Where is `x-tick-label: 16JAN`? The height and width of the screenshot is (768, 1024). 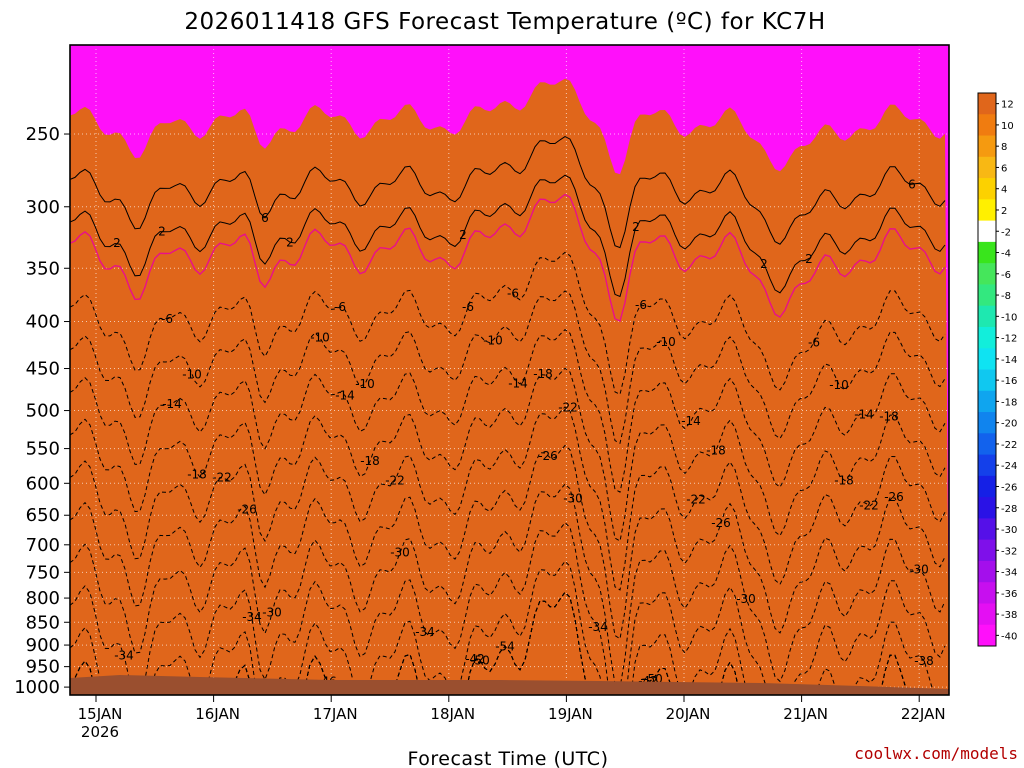
x-tick-label: 16JAN is located at coordinates (217, 714).